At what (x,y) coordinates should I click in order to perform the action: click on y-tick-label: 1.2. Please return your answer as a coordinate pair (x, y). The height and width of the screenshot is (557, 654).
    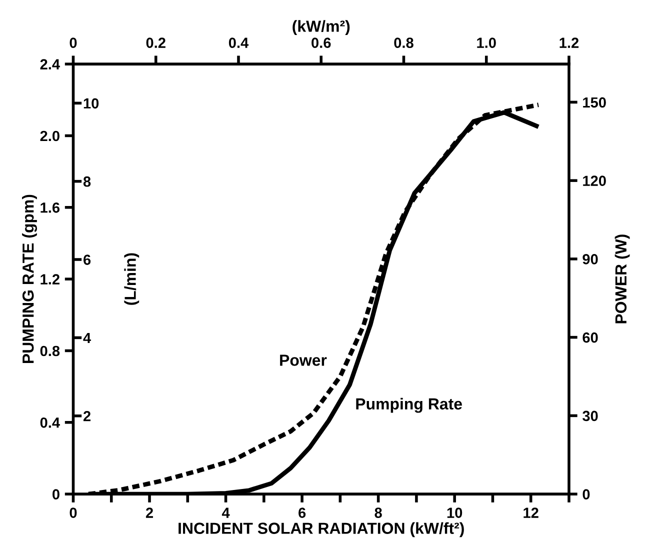
    Looking at the image, I should click on (50, 279).